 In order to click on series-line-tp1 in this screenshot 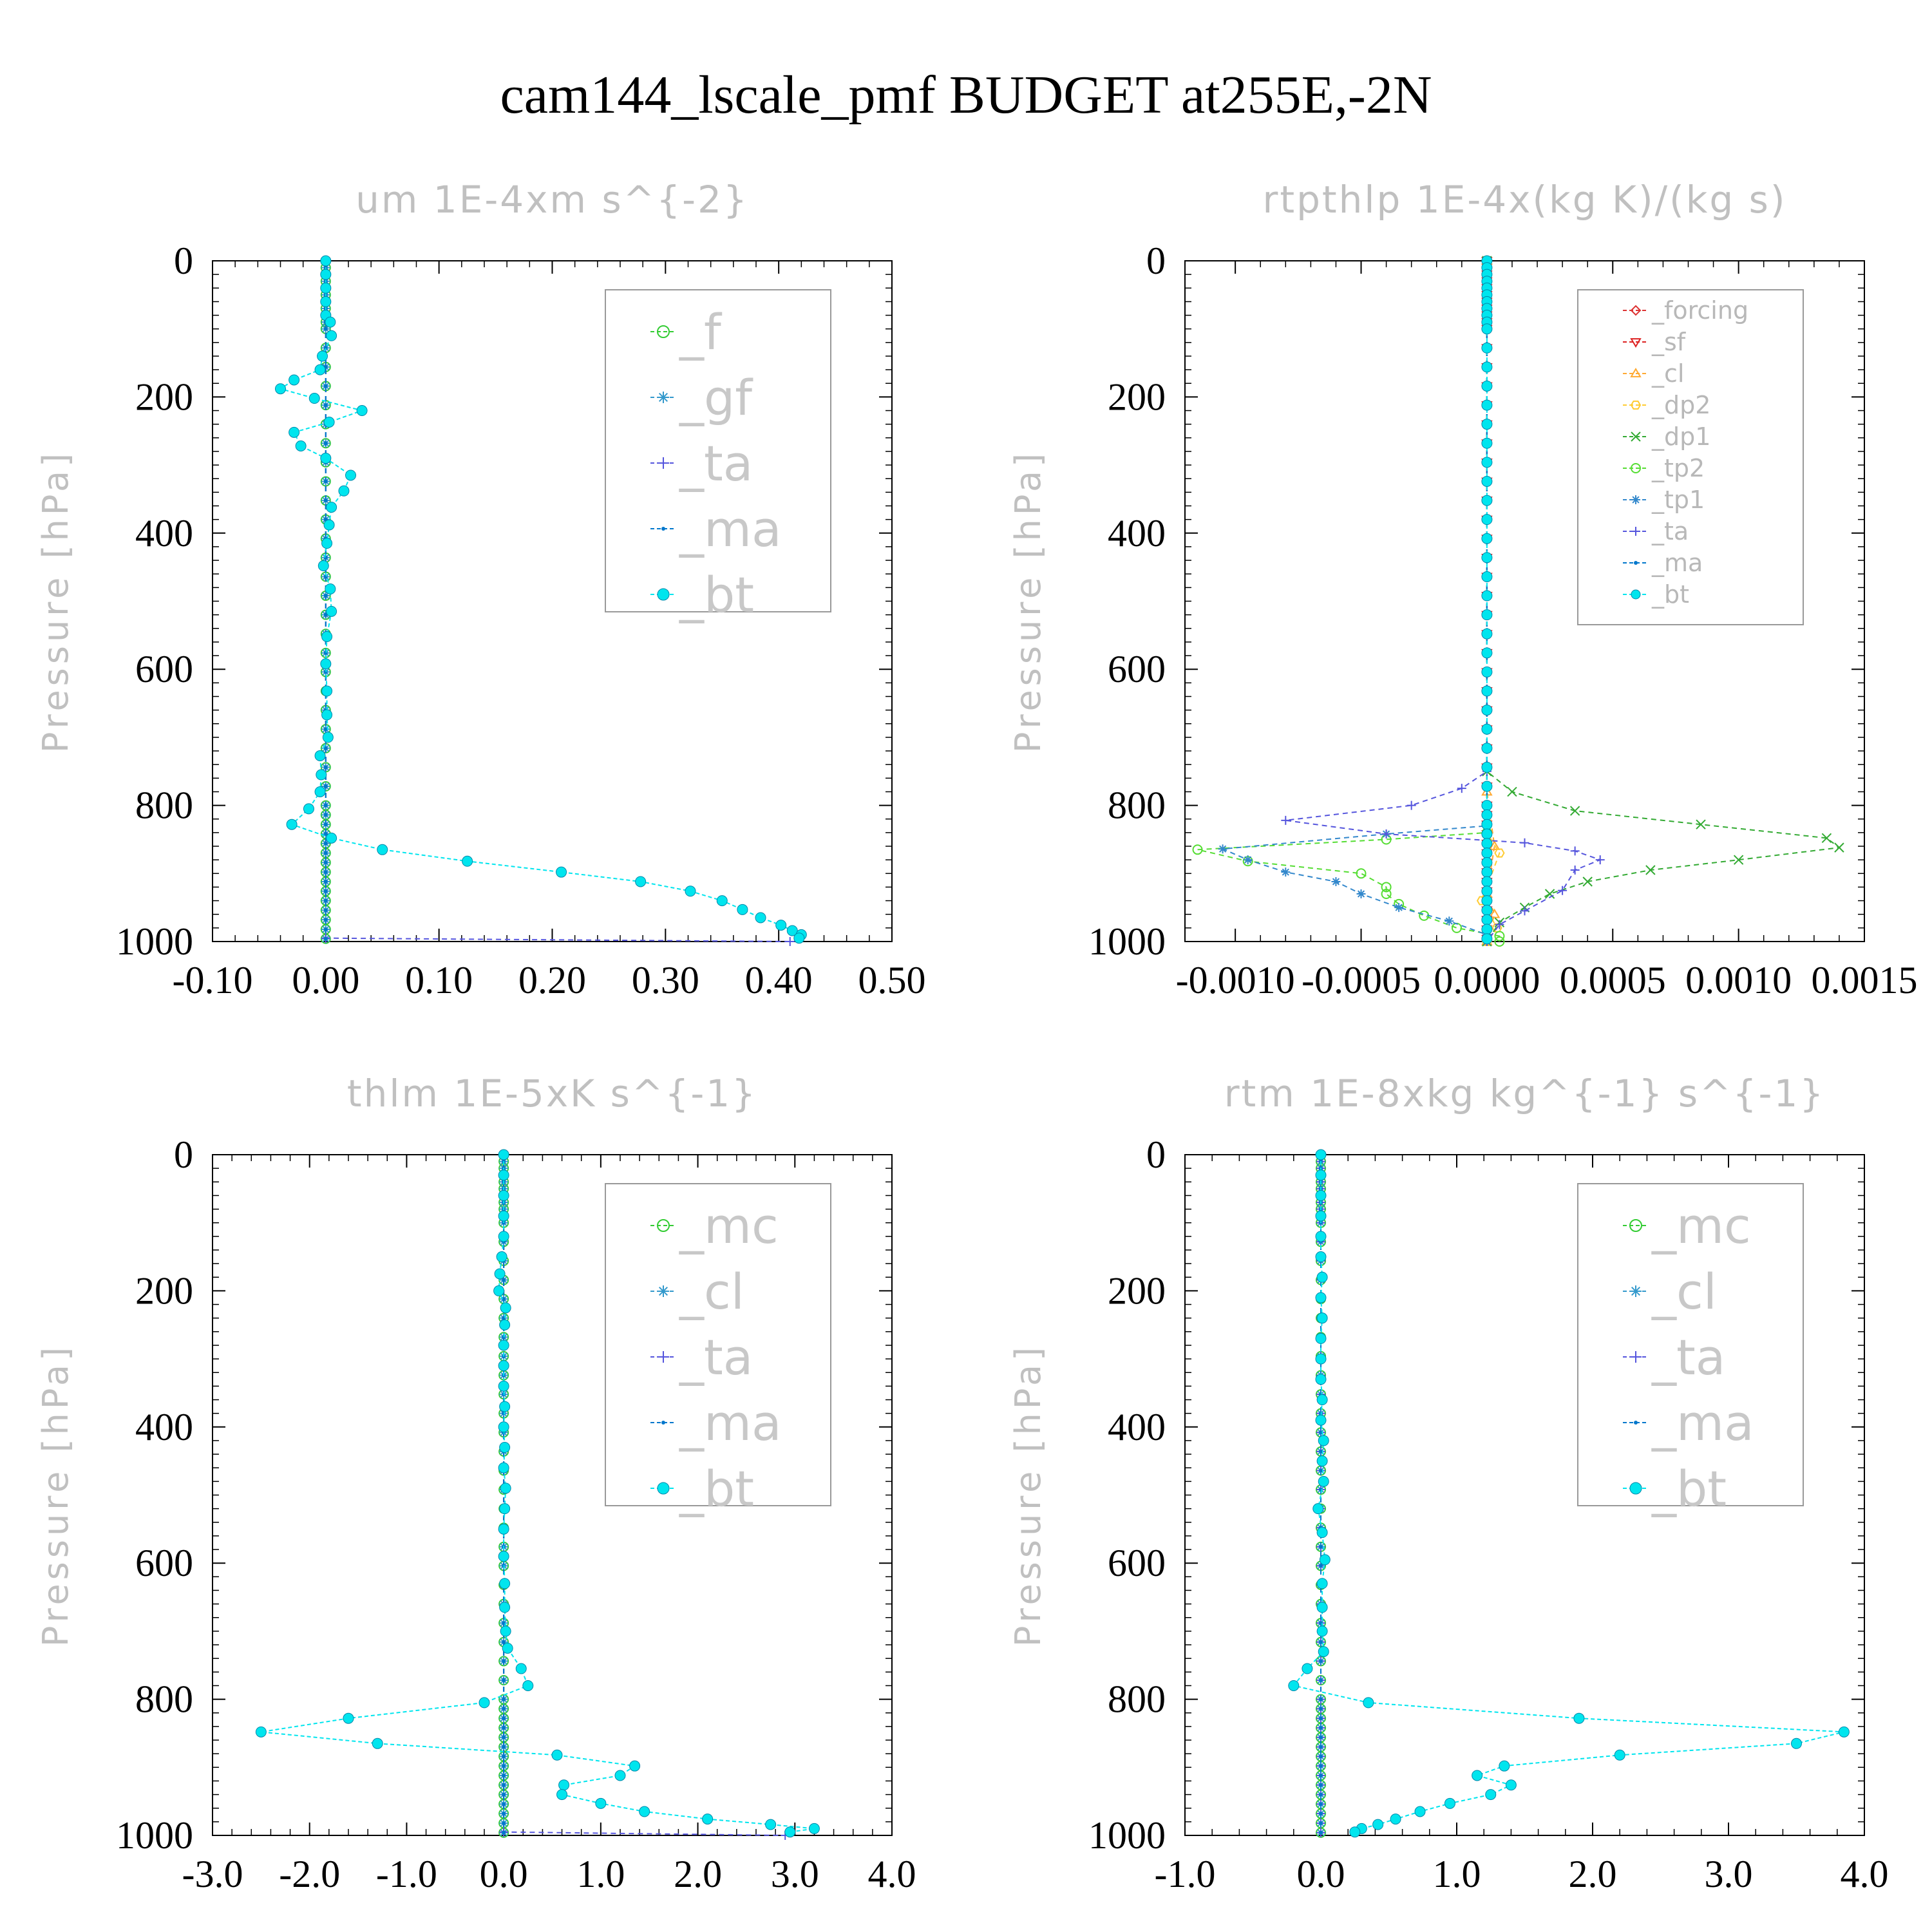, I will do `click(1355, 602)`.